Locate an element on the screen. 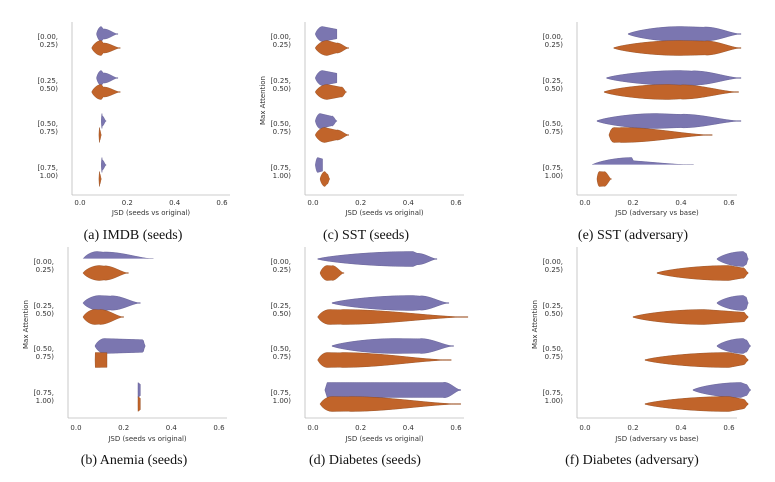 Image resolution: width=775 pixels, height=482 pixels. panel-caption: (f) Diabetes (adversary) is located at coordinates (632, 460).